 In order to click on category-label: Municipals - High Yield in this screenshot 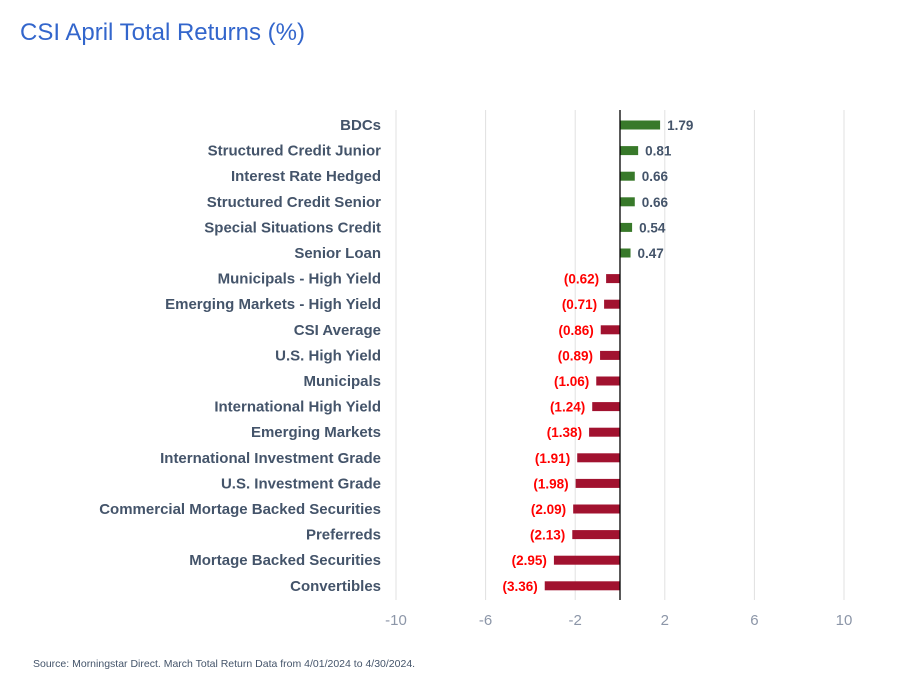, I will do `click(299, 279)`.